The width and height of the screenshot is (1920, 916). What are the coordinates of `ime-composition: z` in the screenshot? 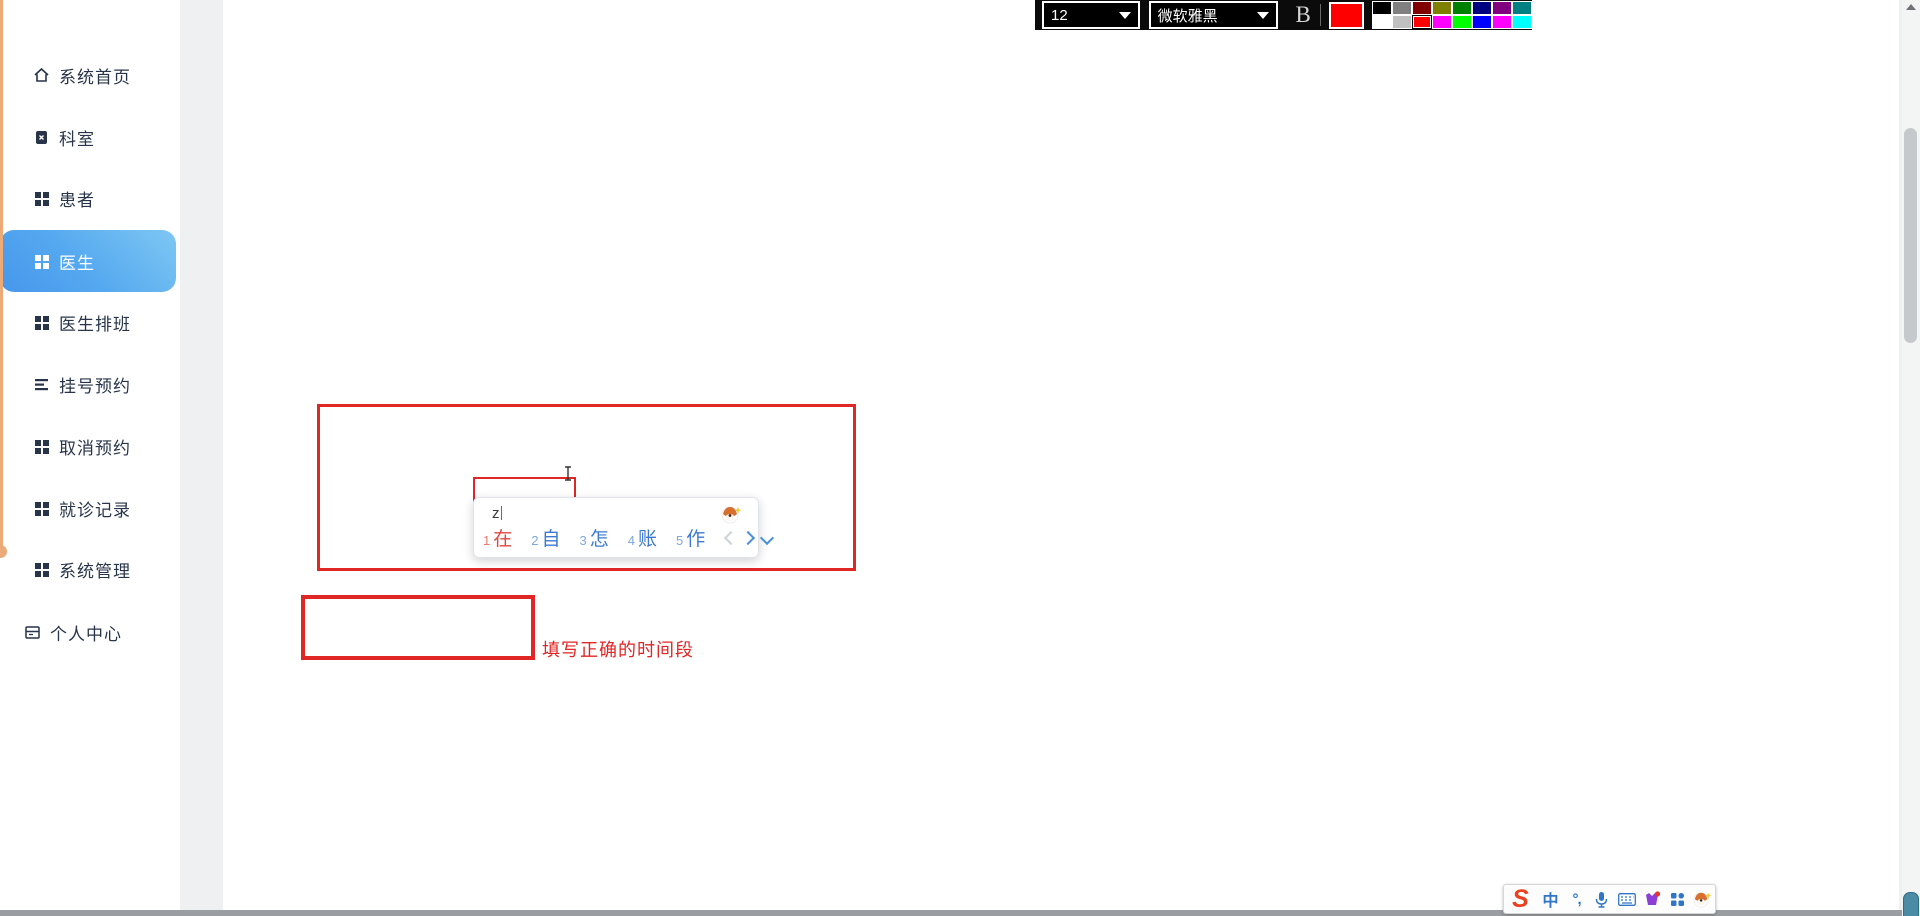 It's located at (497, 513).